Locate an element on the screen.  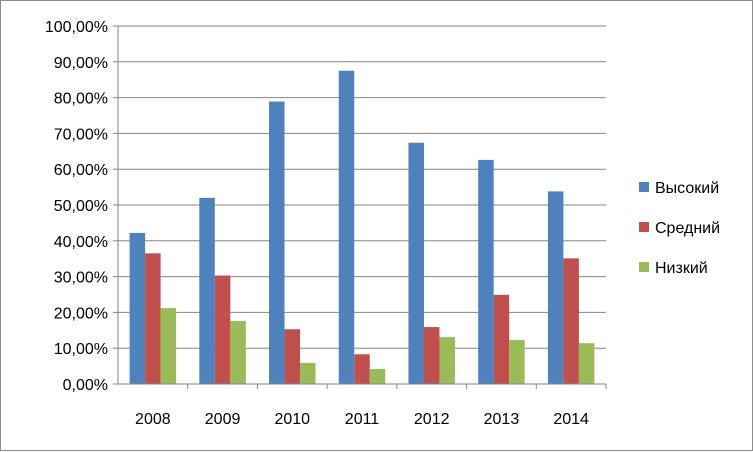
y-tick-label: 10,00% is located at coordinates (81, 349).